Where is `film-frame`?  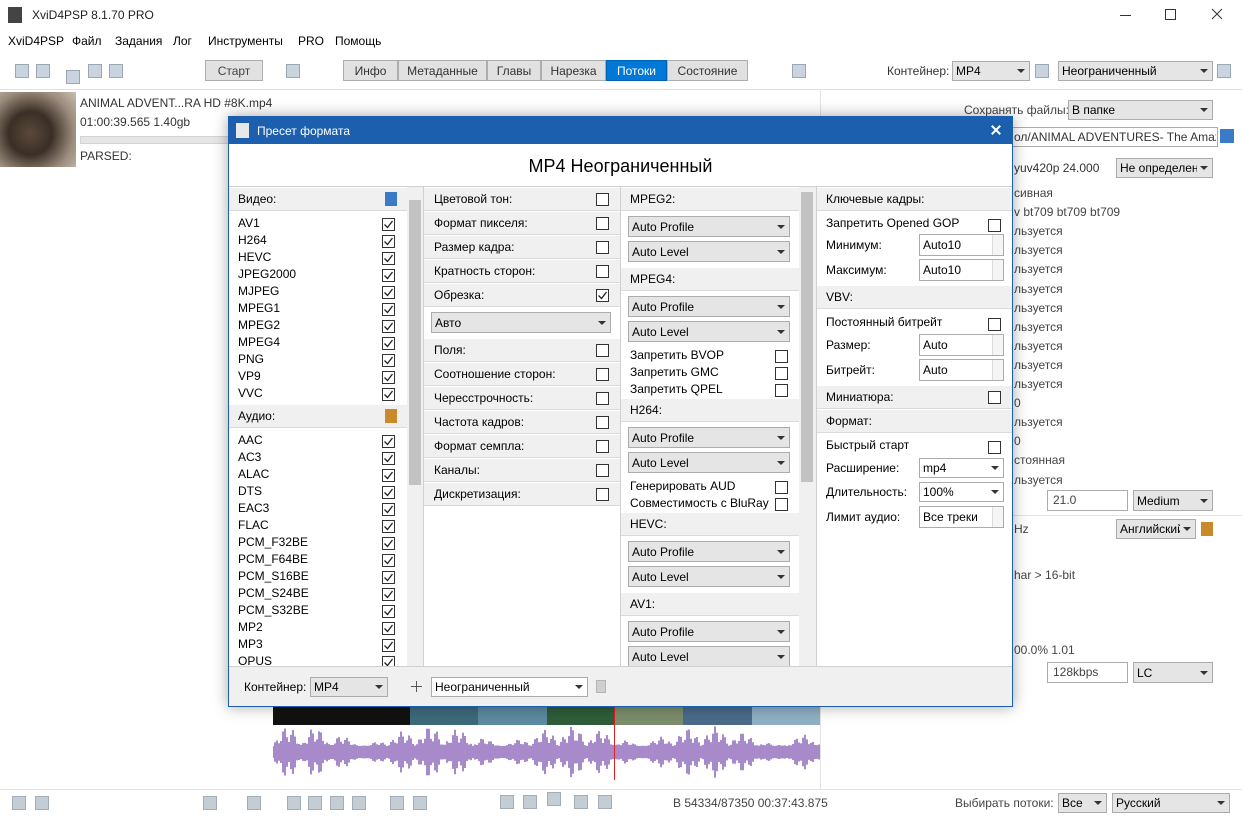
film-frame is located at coordinates (580, 716).